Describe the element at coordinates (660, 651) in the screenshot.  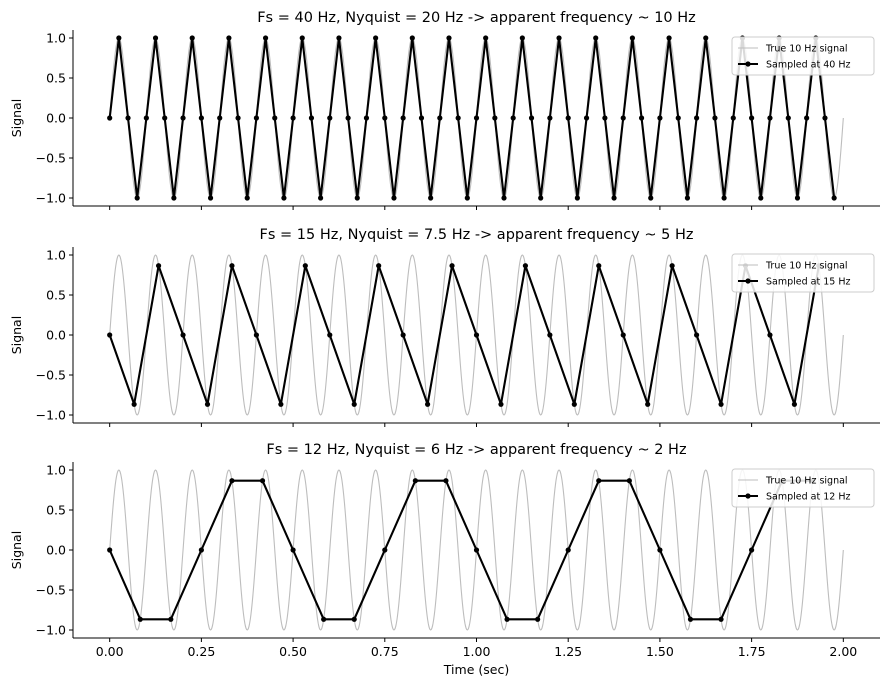
I see `x-tick-label: 1.50` at that location.